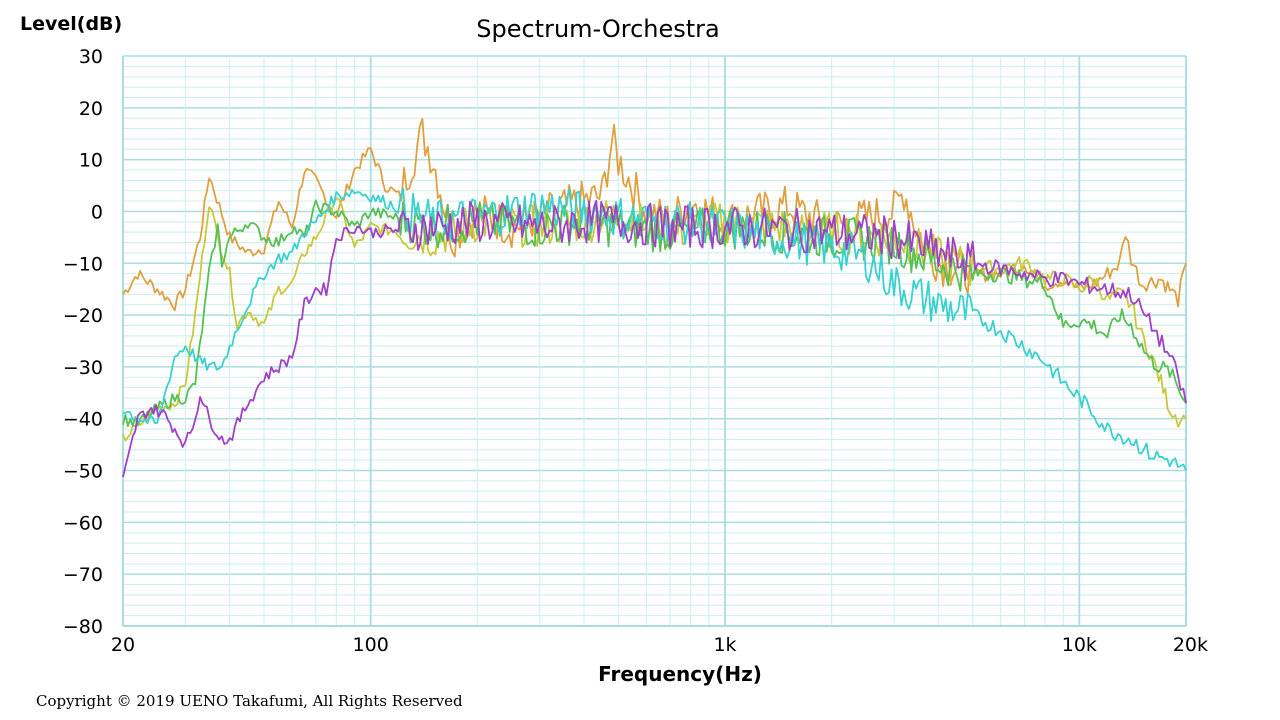 The width and height of the screenshot is (1280, 720). What do you see at coordinates (97, 212) in the screenshot?
I see `y-tick-label: 0` at bounding box center [97, 212].